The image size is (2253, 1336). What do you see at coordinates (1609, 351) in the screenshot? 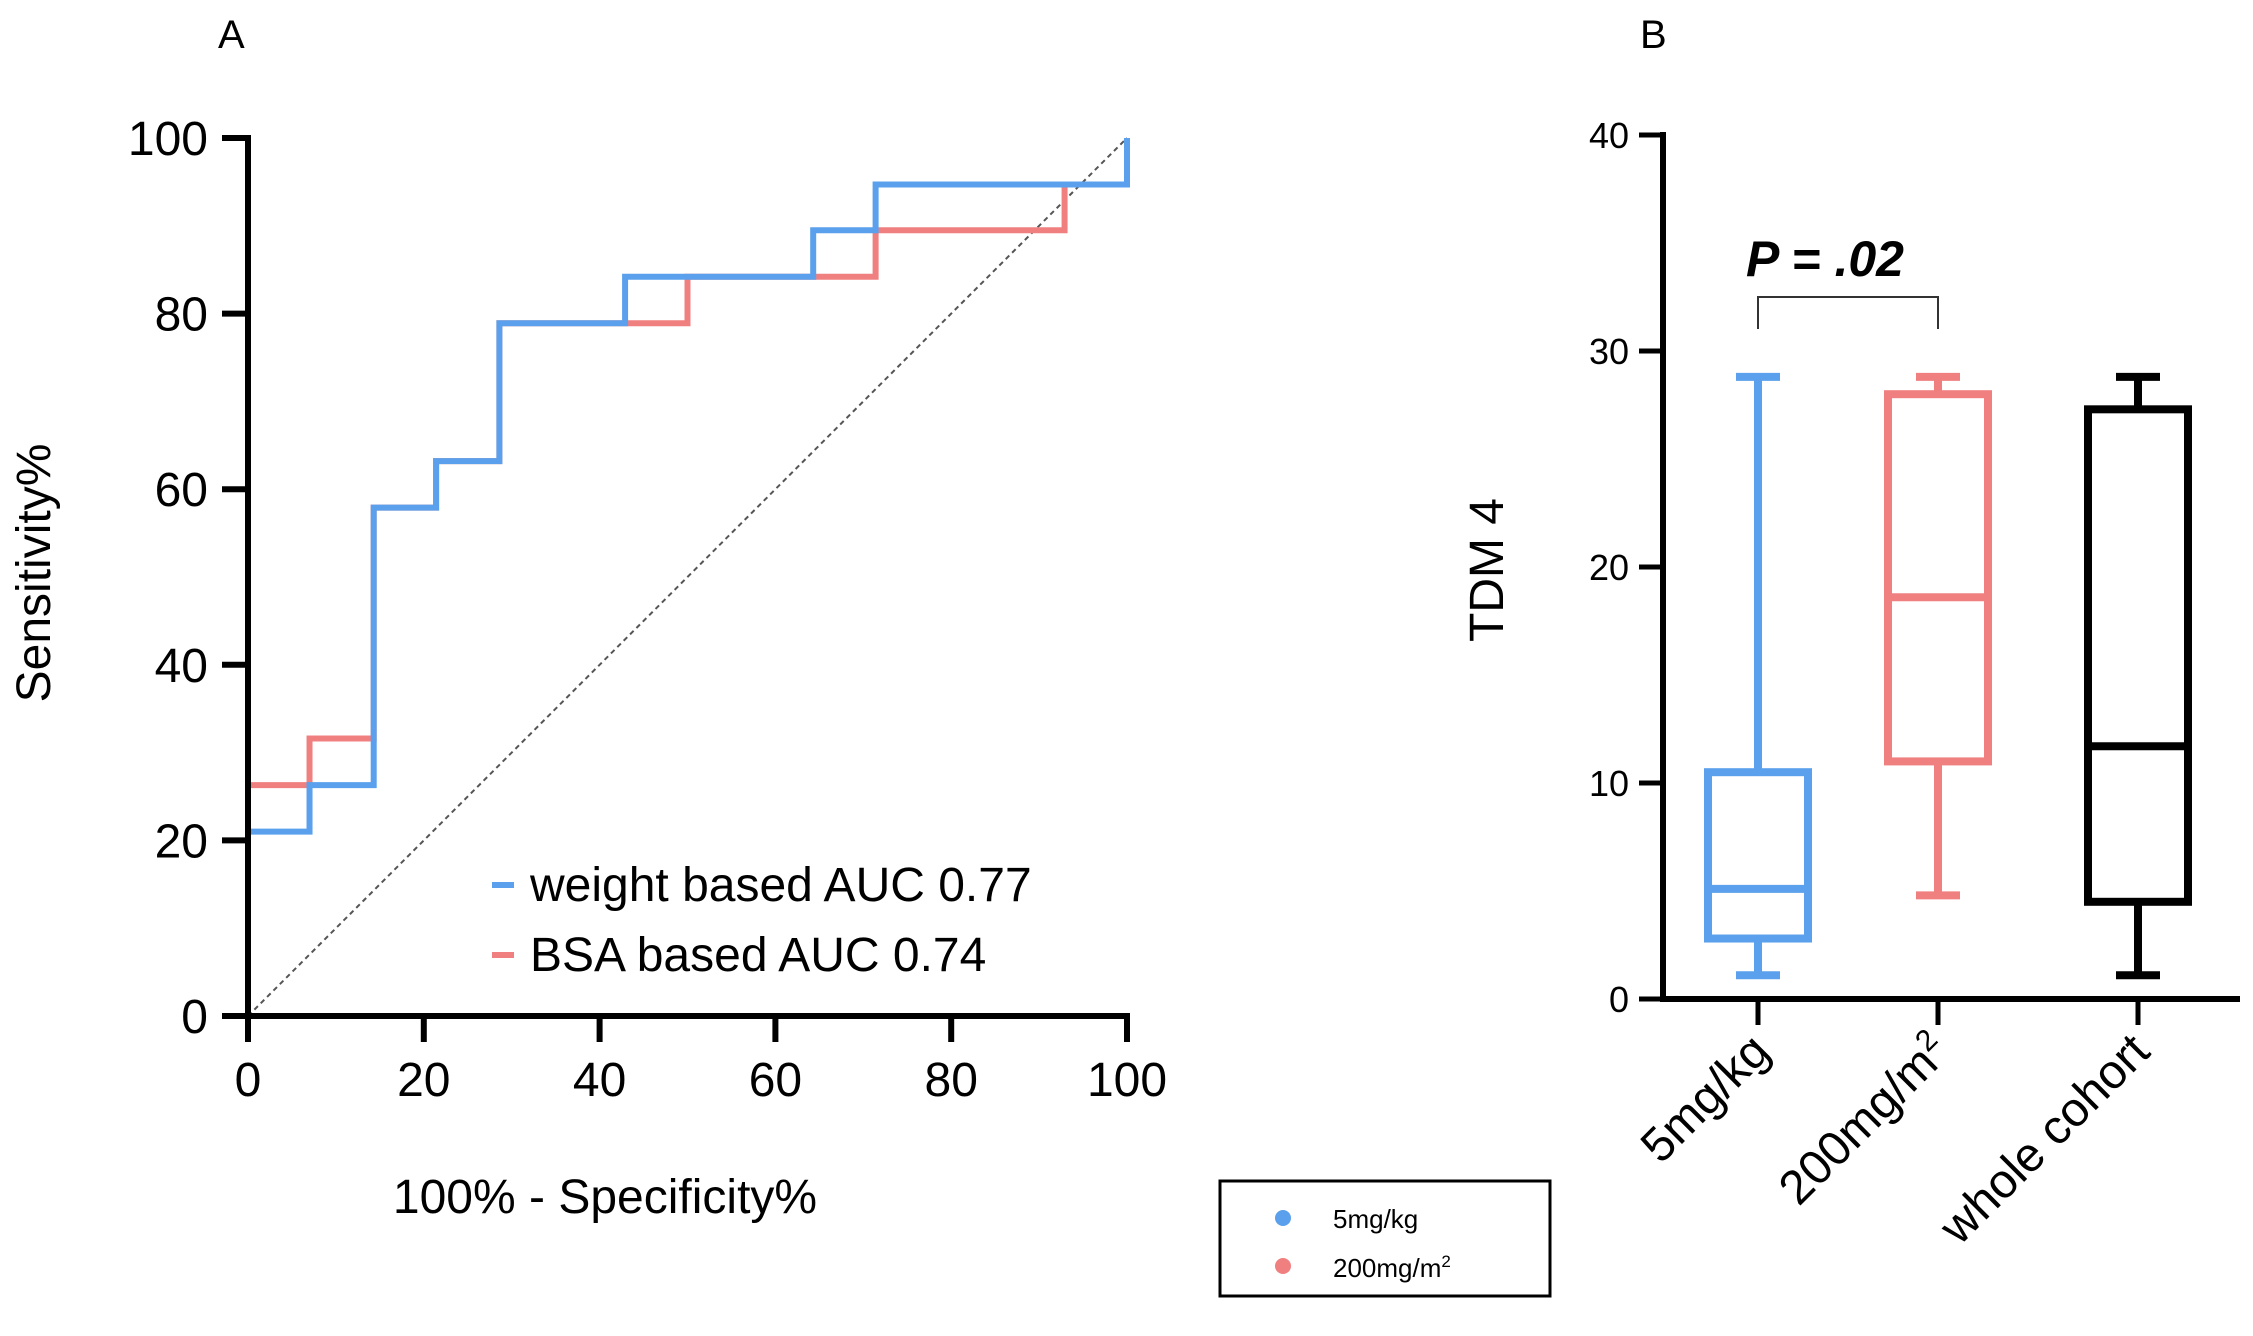
I see `box-y-tick-label: 30` at bounding box center [1609, 351].